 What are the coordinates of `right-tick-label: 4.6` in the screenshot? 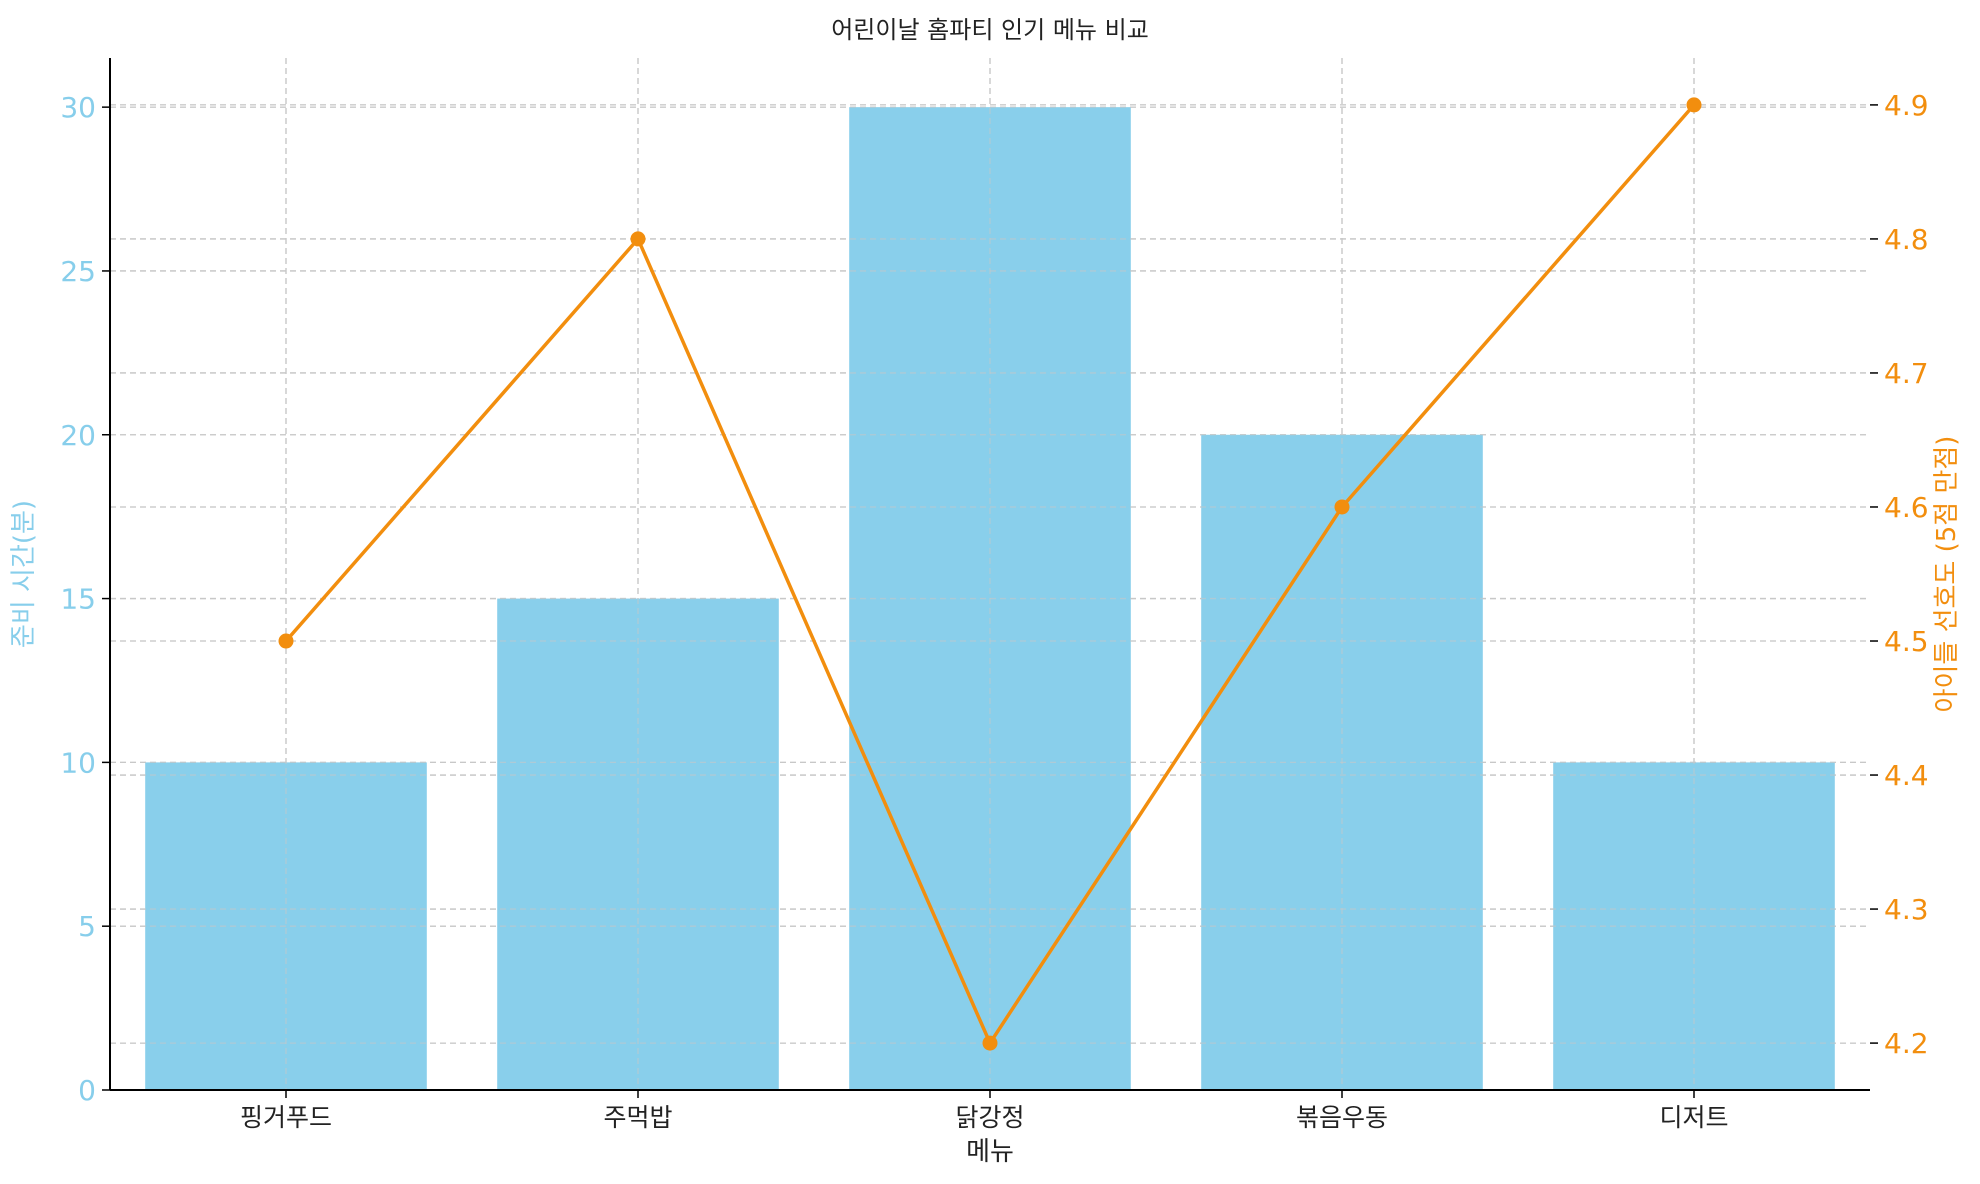 It's located at (1906, 507).